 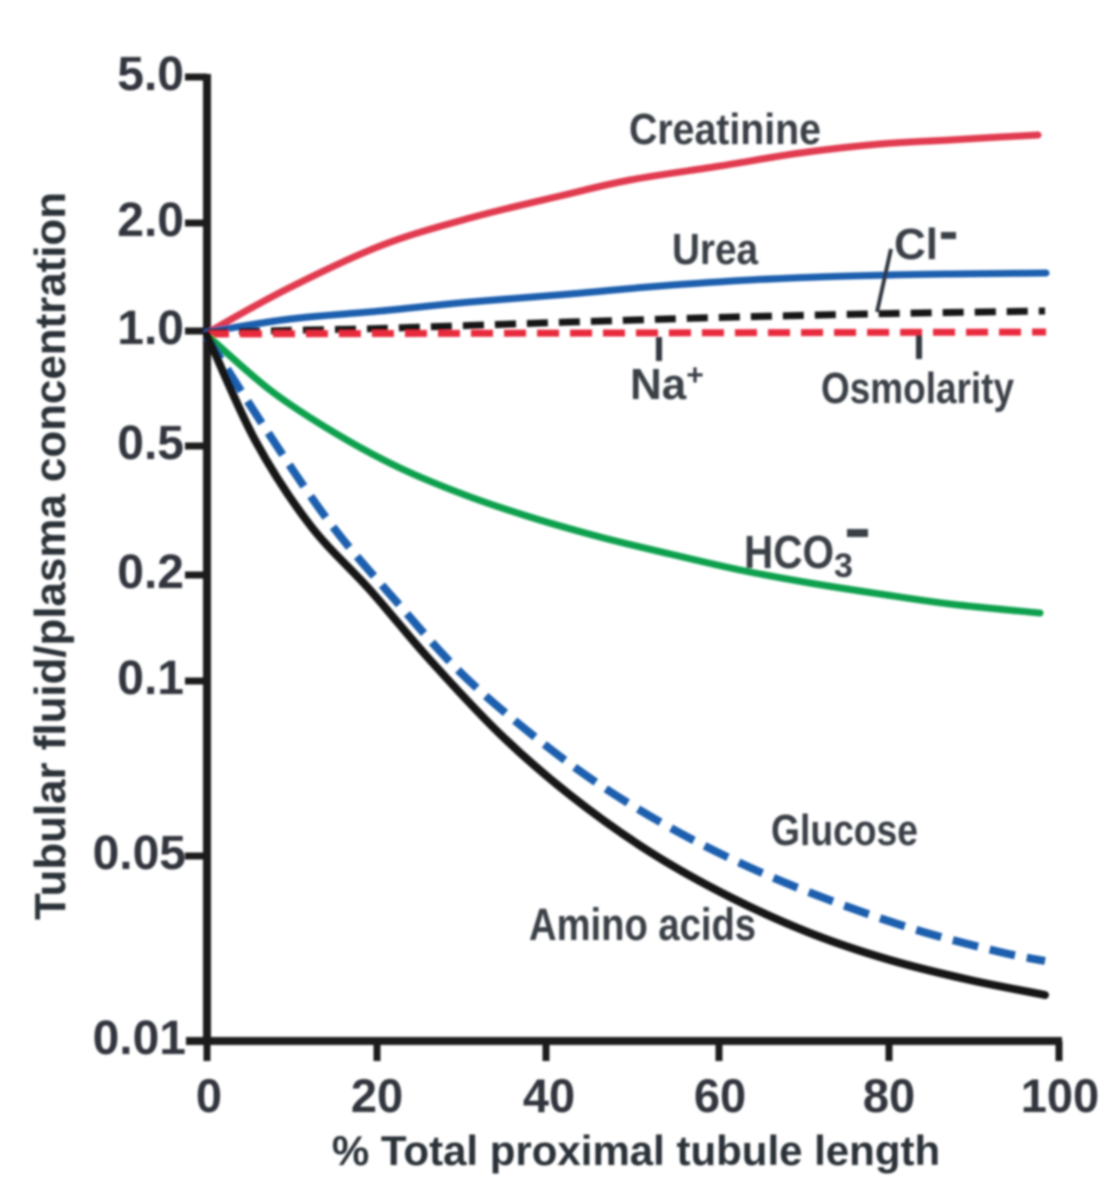 What do you see at coordinates (720, 1095) in the screenshot?
I see `svg-text: 60` at bounding box center [720, 1095].